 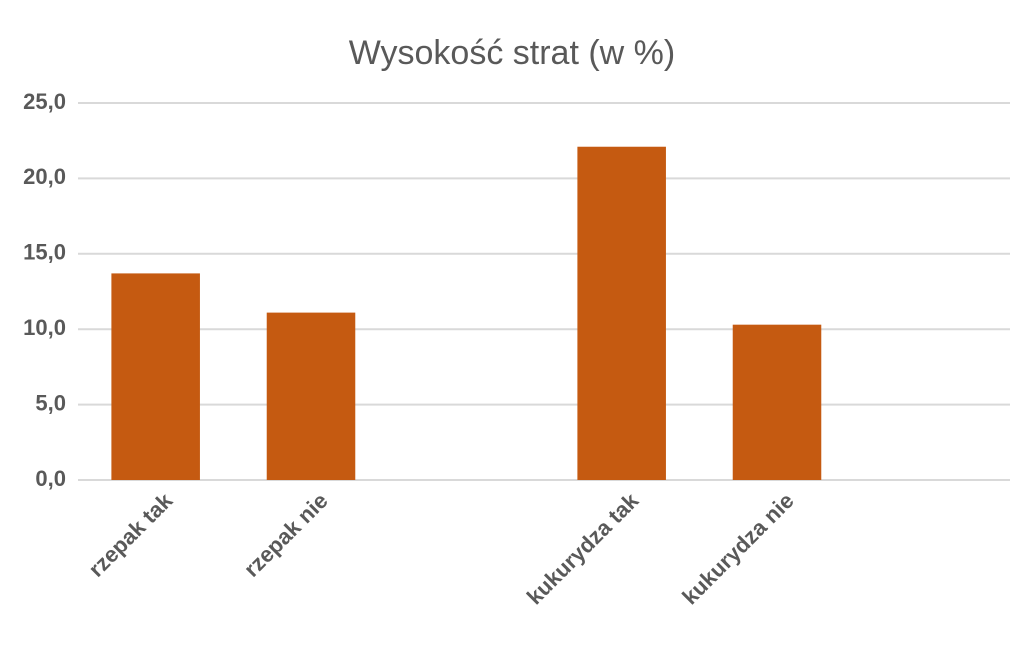 What do you see at coordinates (131, 534) in the screenshot?
I see `x-tick-label: rzepak tak` at bounding box center [131, 534].